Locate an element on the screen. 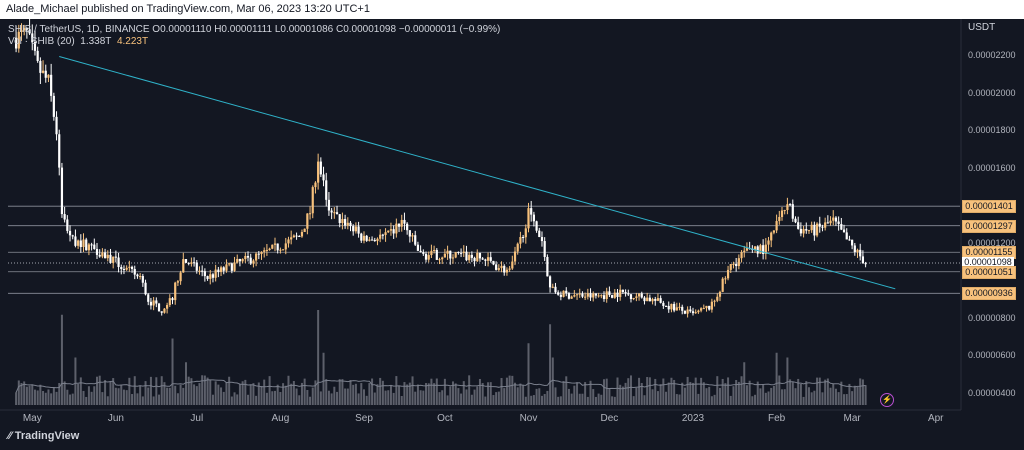  time-tick-11: Apr is located at coordinates (935, 418).